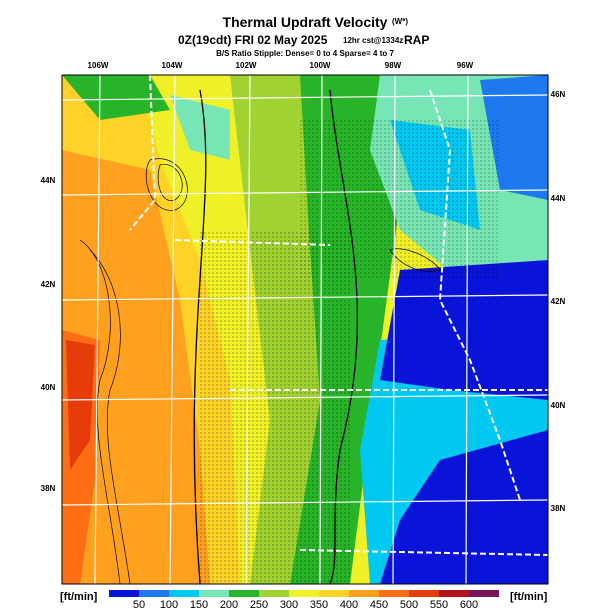 The width and height of the screenshot is (611, 616). I want to click on model: RAP, so click(416, 40).